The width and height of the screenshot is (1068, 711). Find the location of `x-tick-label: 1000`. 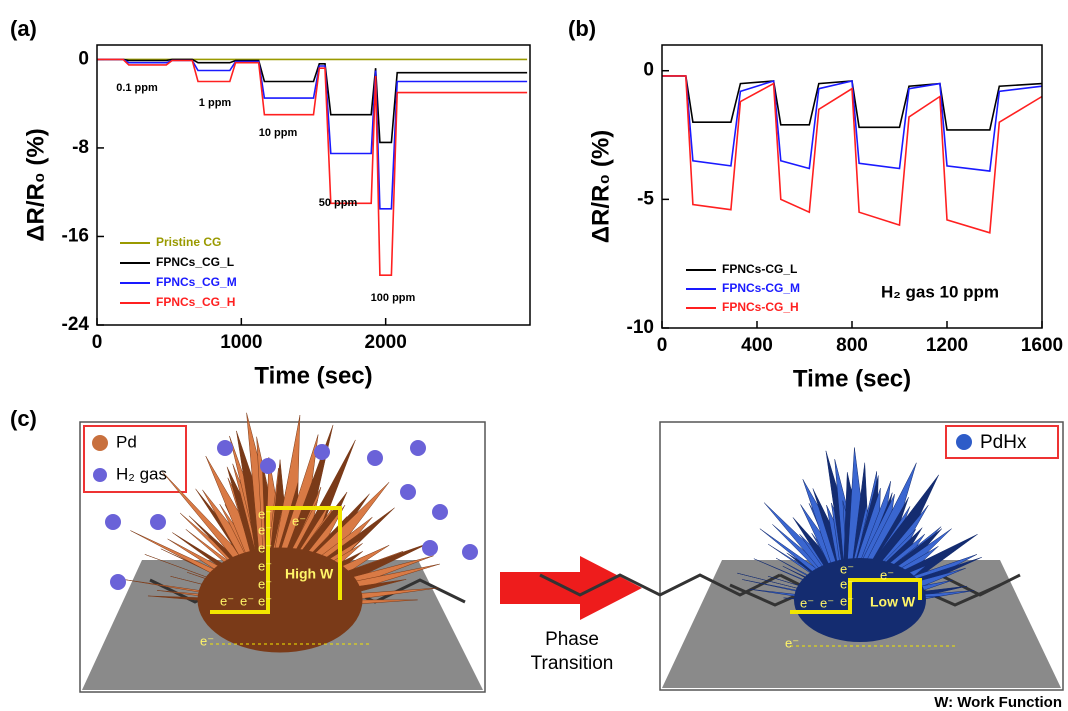

x-tick-label: 1000 is located at coordinates (241, 342).